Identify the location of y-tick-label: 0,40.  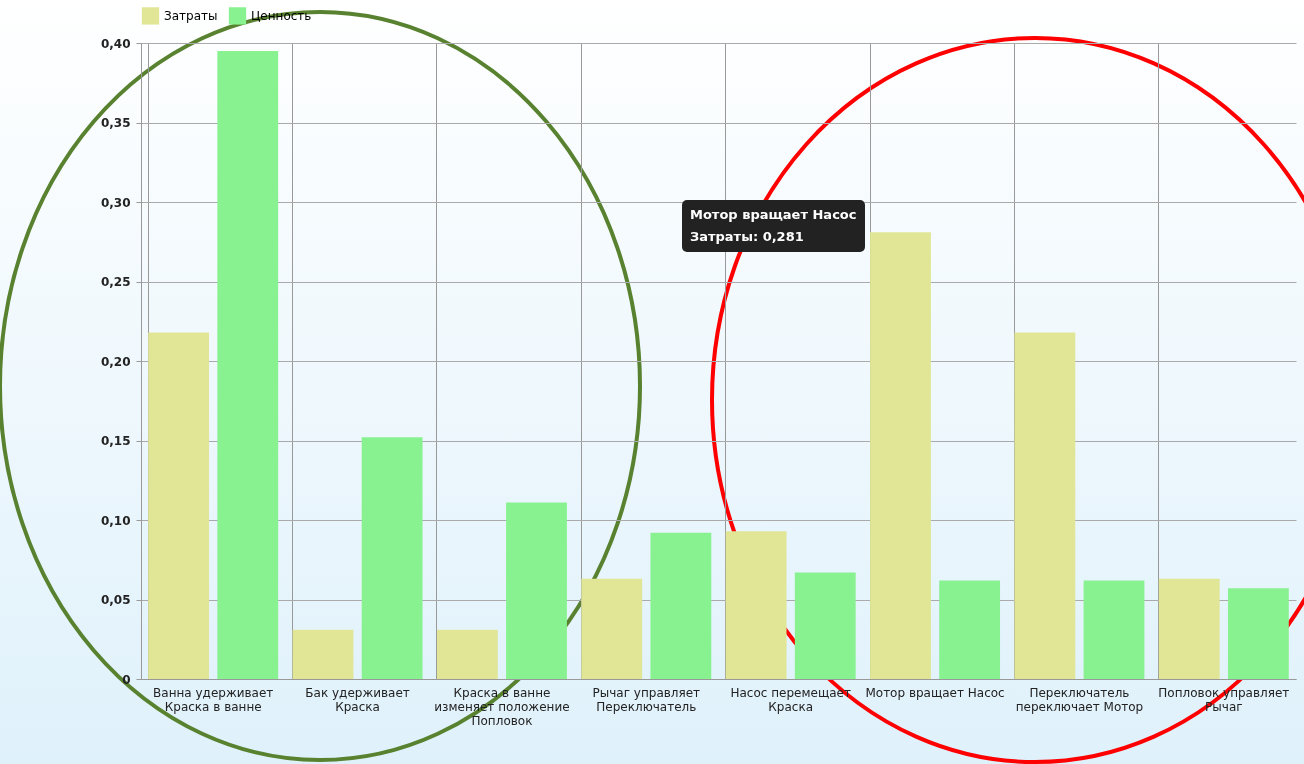
(115, 43).